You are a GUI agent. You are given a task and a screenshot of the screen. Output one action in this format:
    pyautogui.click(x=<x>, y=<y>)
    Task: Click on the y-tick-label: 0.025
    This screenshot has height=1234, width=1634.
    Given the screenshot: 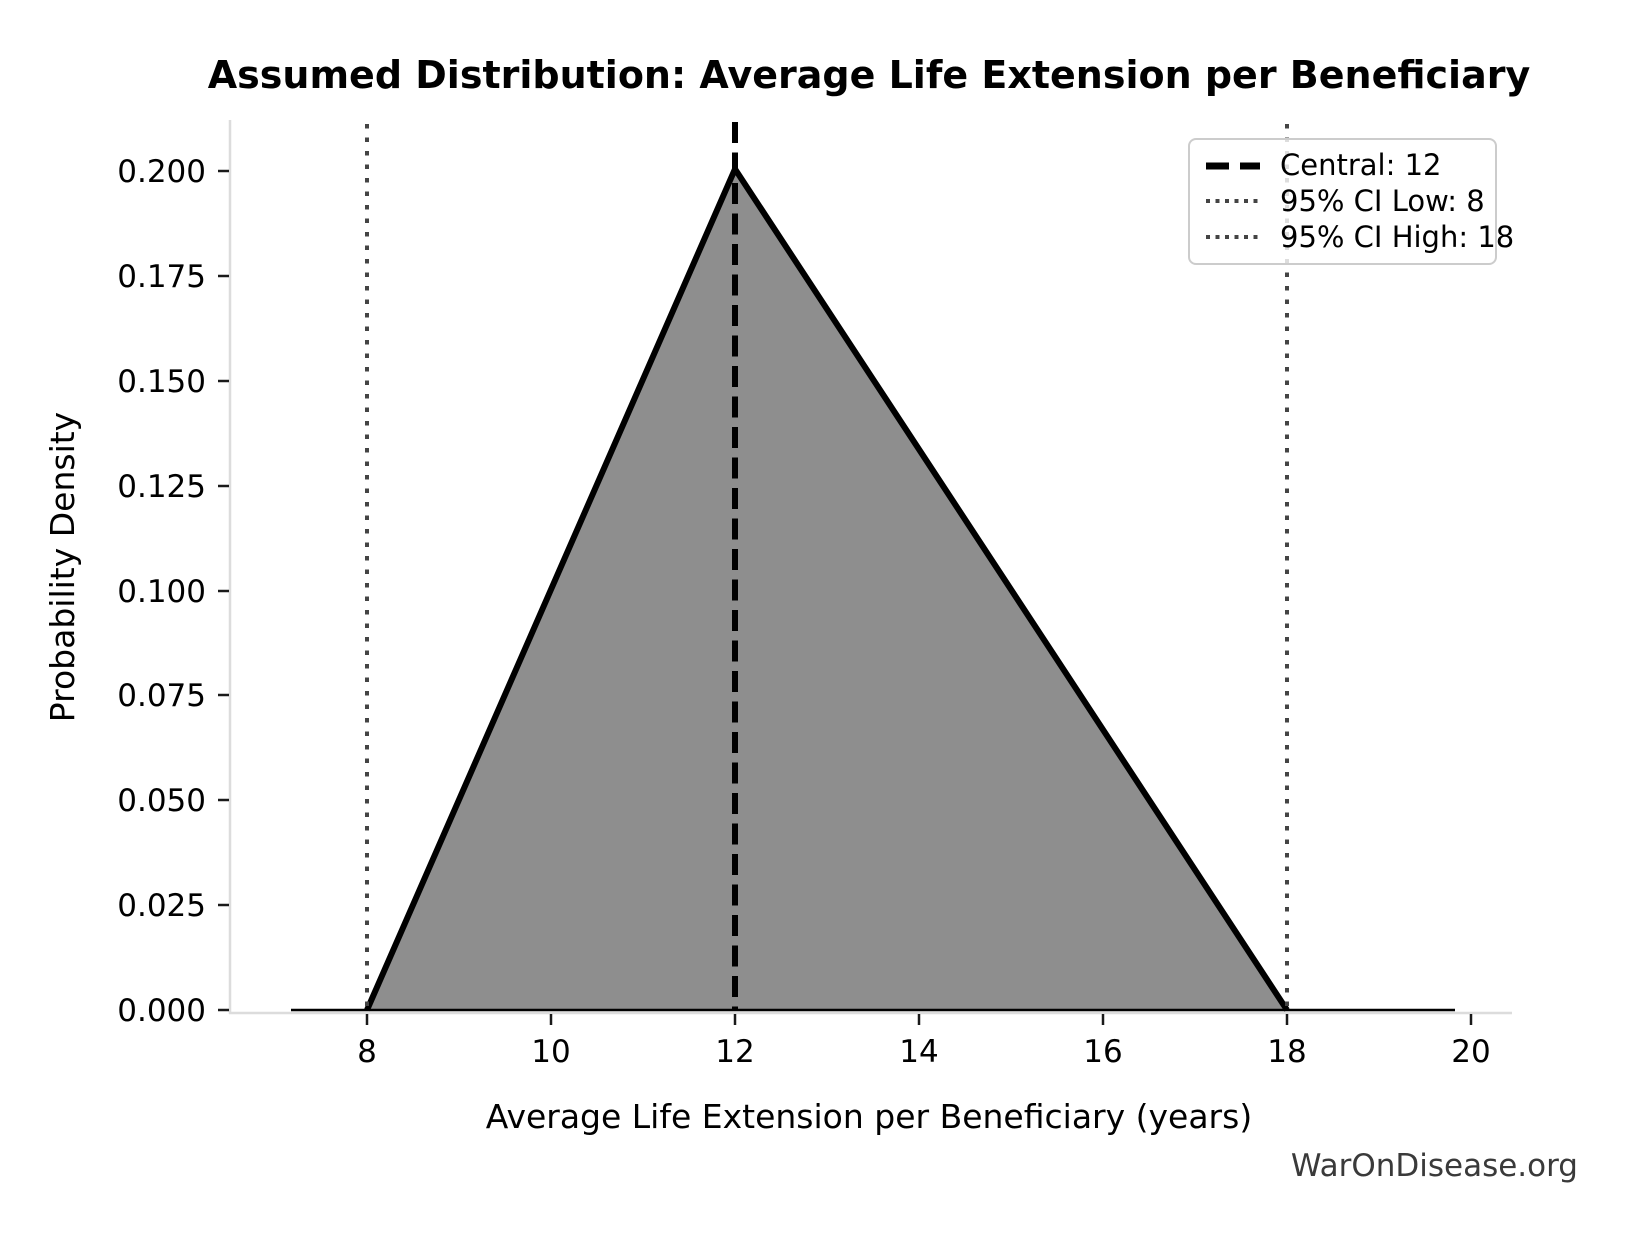 What is the action you would take?
    pyautogui.click(x=161, y=906)
    